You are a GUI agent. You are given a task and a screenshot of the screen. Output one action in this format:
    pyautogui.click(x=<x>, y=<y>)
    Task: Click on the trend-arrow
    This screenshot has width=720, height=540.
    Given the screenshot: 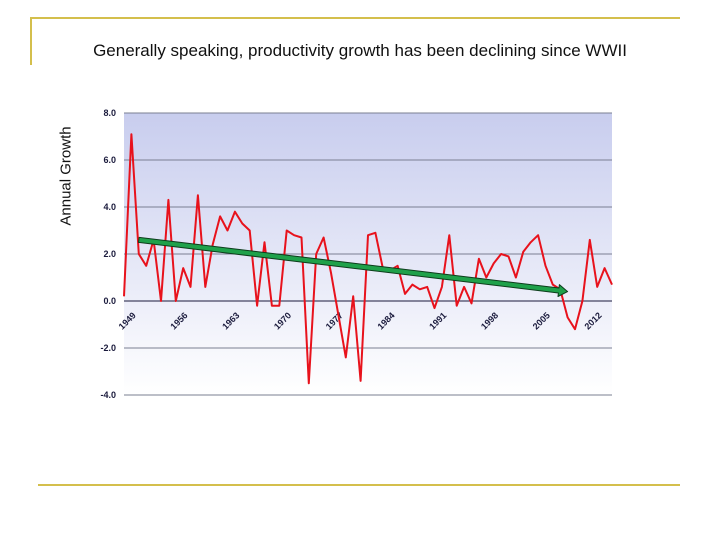 What is the action you would take?
    pyautogui.click(x=353, y=266)
    